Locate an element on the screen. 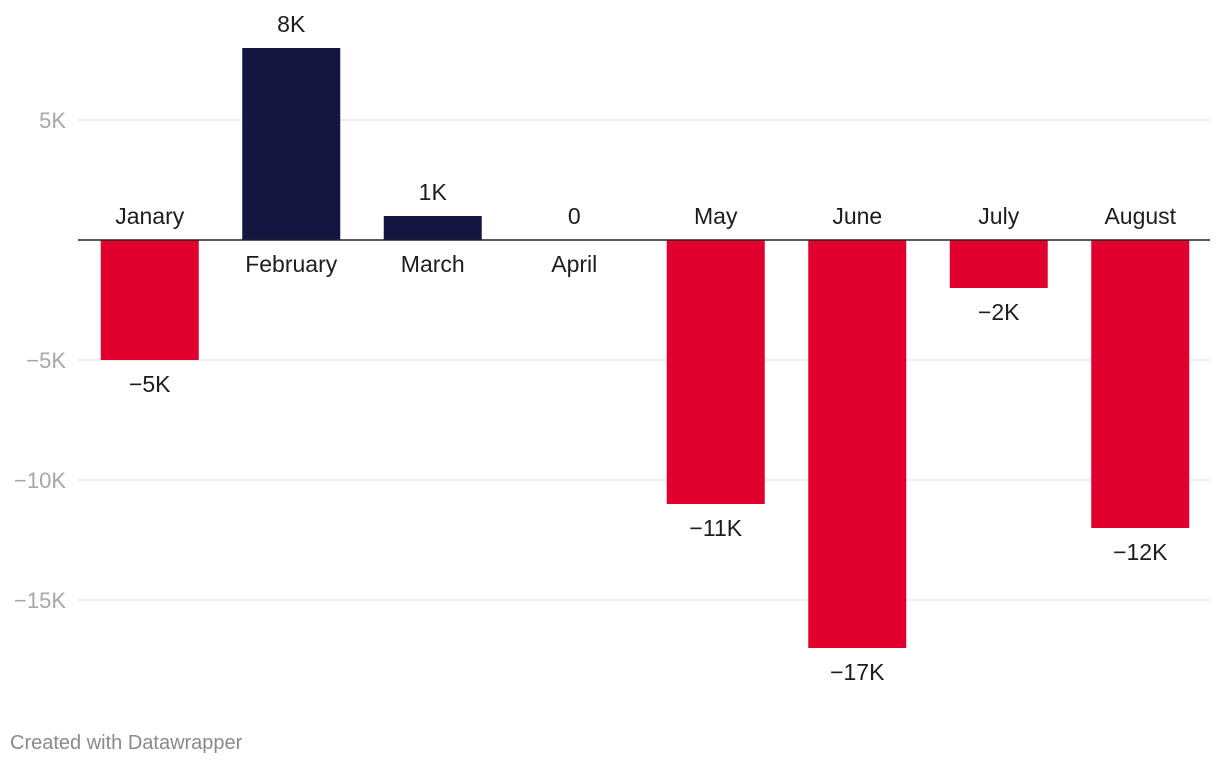 The width and height of the screenshot is (1220, 768). y-tick-label: −10K is located at coordinates (40, 480).